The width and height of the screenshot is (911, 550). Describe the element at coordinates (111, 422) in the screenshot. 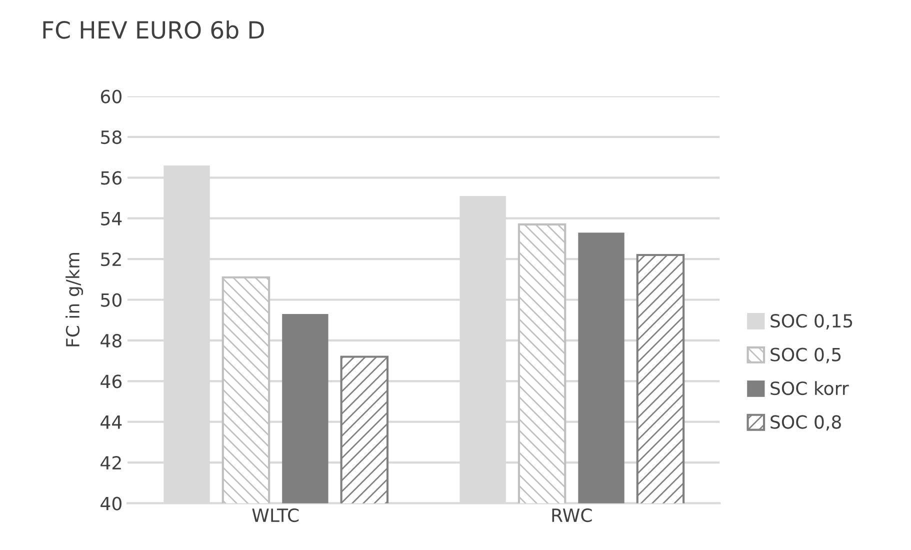

I see `y-tick-label: 44` at that location.